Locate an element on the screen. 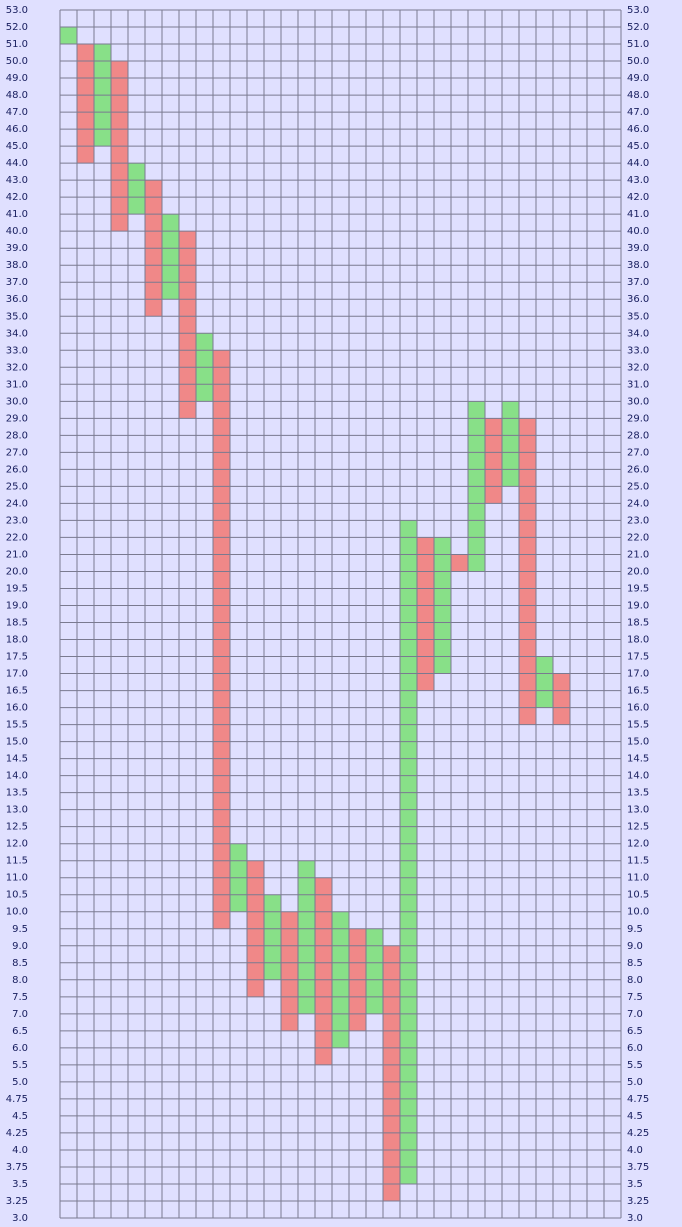 The image size is (682, 1227). y-tick-label: 35.0 is located at coordinates (17, 316).